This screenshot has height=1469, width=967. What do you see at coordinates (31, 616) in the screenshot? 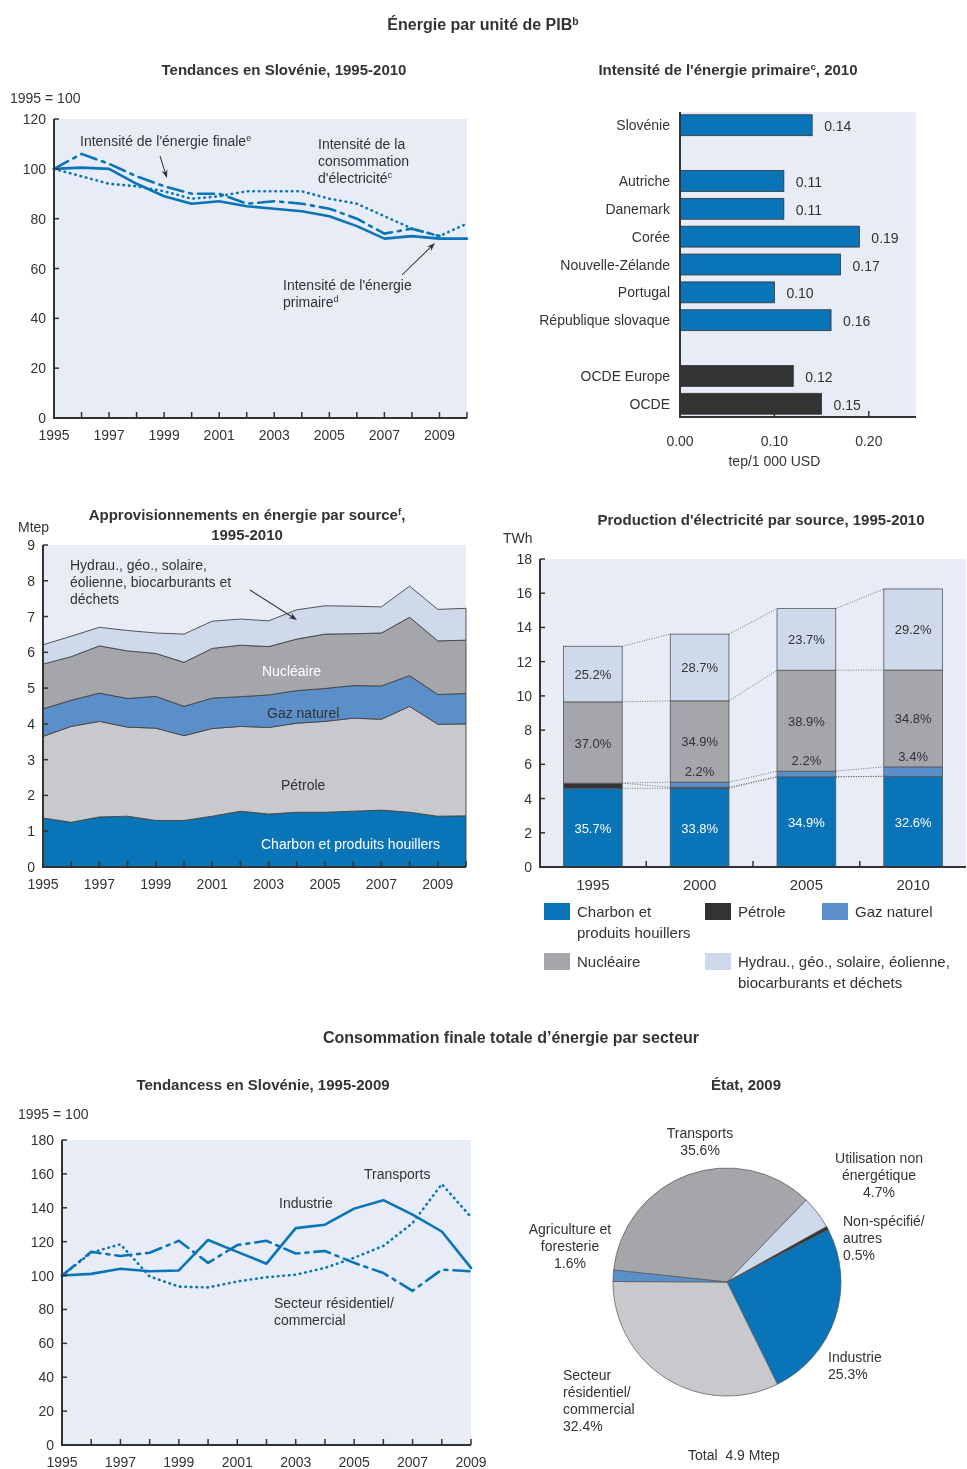
I see `y-tick-label: 7` at bounding box center [31, 616].